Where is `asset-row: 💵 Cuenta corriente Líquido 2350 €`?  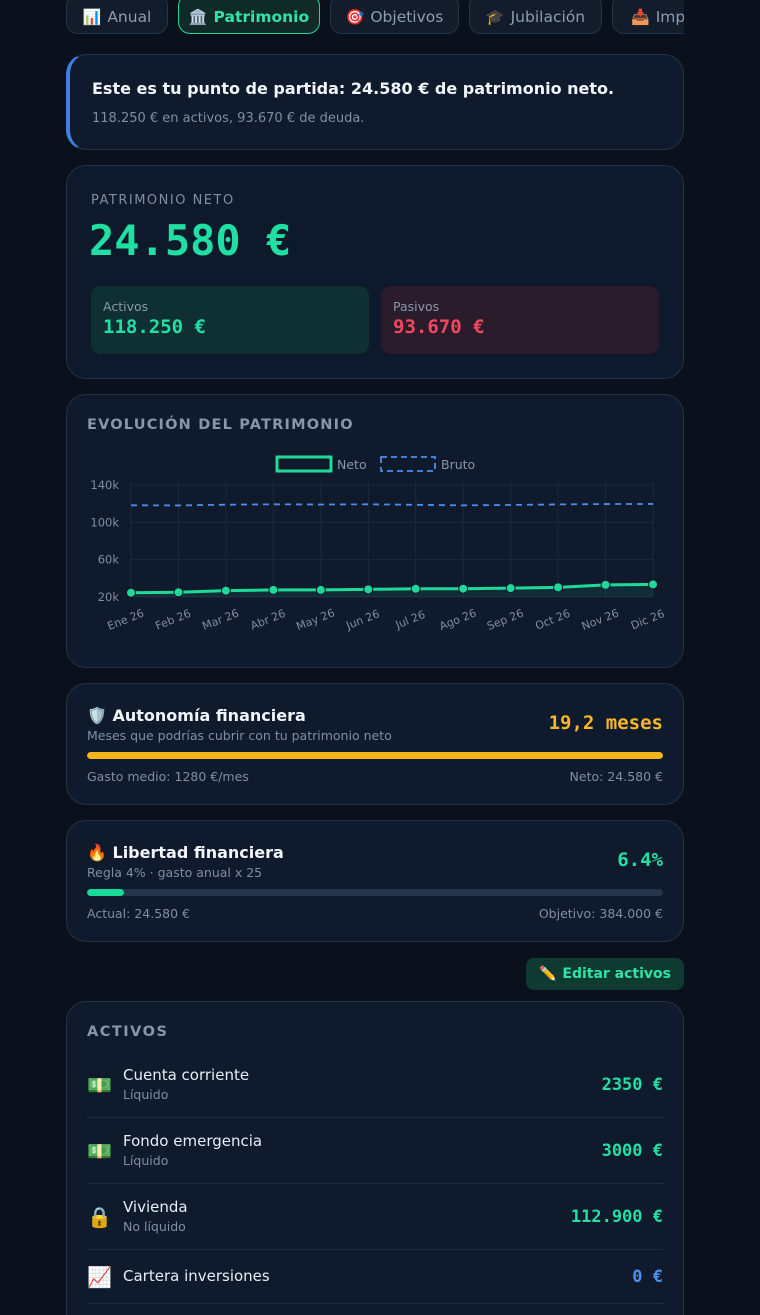
asset-row: 💵 Cuenta corriente Líquido 2350 € is located at coordinates (375, 1085).